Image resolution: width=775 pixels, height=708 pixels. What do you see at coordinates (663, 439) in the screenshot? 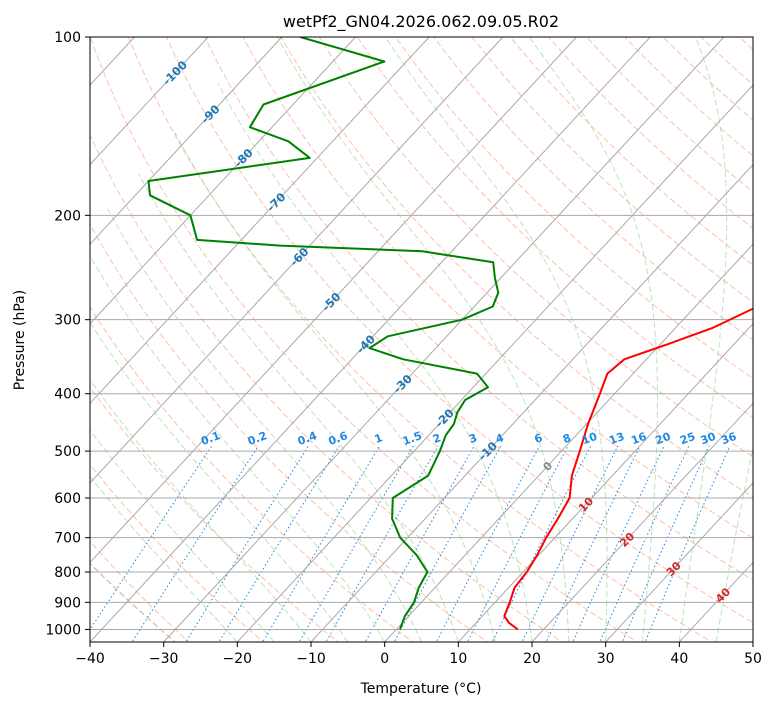
I see `mixing-ratio-label: 20` at bounding box center [663, 439].